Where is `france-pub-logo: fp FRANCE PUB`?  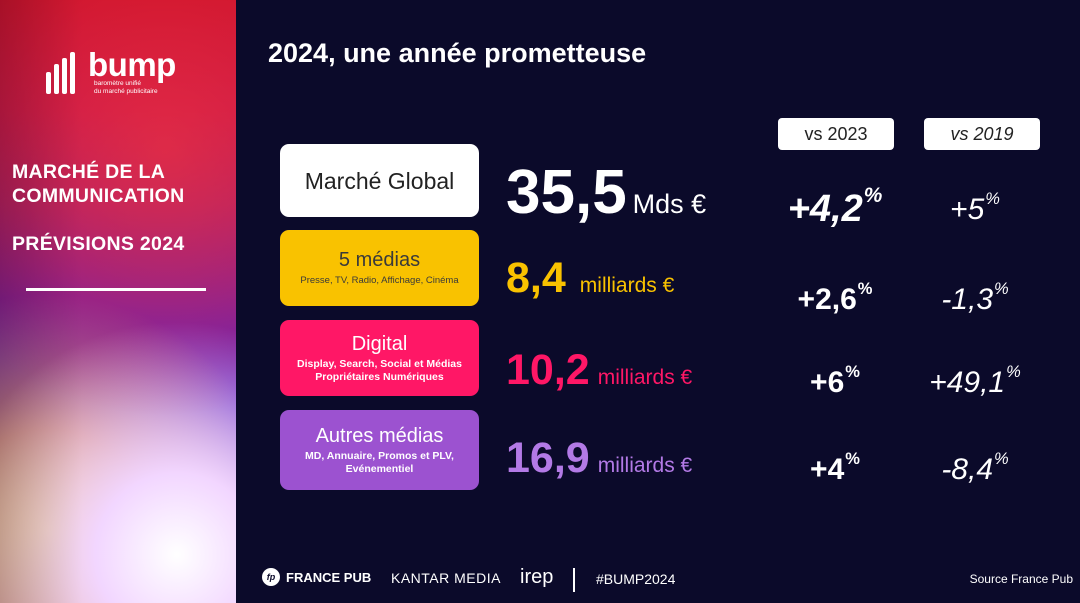
france-pub-logo: fp FRANCE PUB is located at coordinates (316, 577).